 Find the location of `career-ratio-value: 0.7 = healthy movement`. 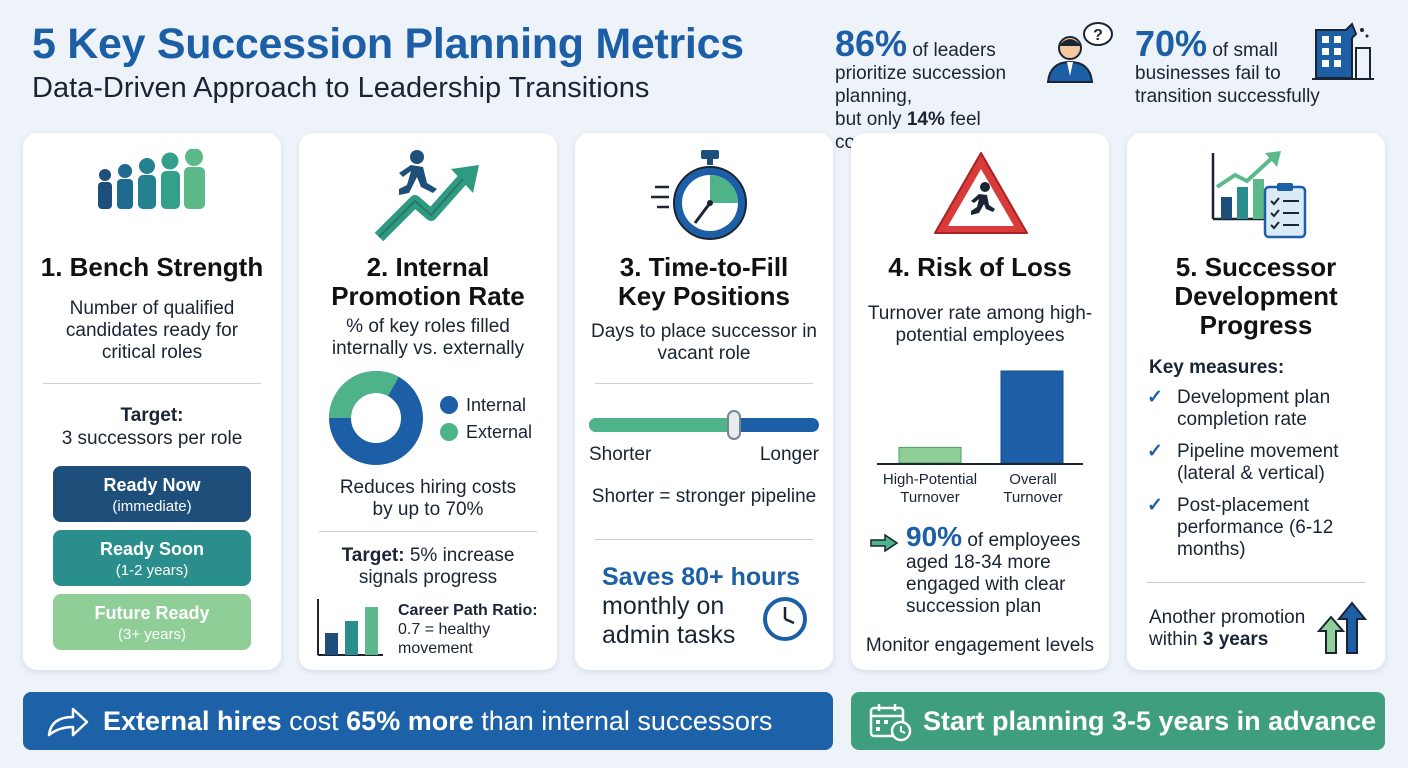

career-ratio-value: 0.7 = healthy movement is located at coordinates (444, 639).